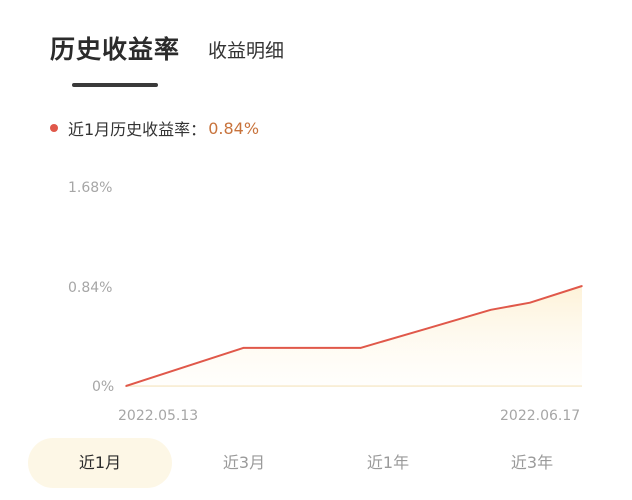 This screenshot has width=632, height=500. Describe the element at coordinates (100, 463) in the screenshot. I see `period-1m-button: 近1月` at that location.